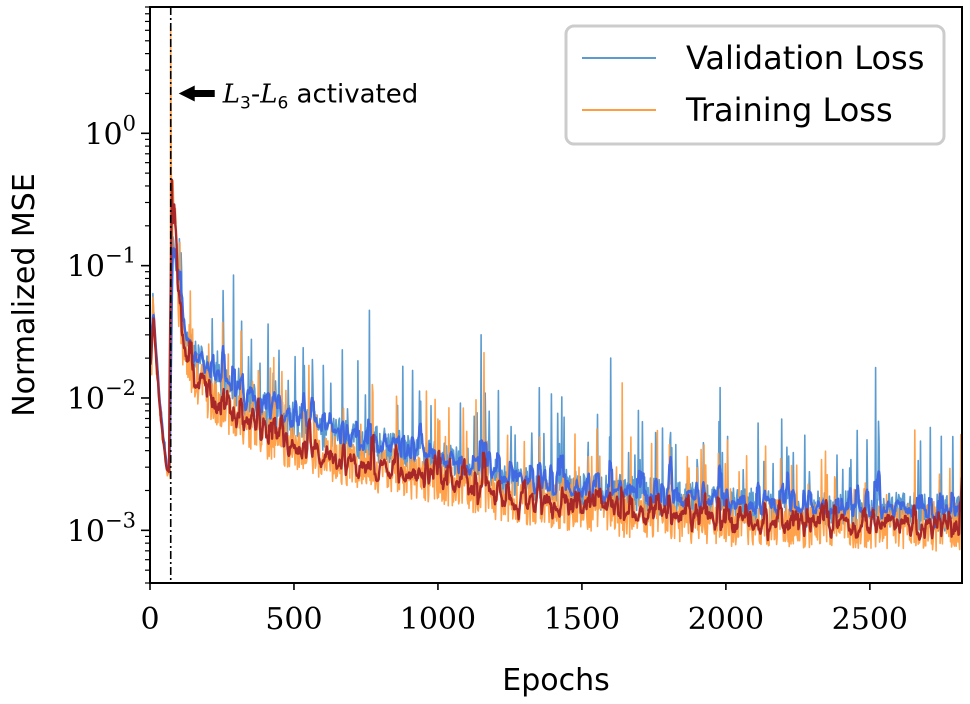 Image resolution: width=970 pixels, height=704 pixels. What do you see at coordinates (438, 619) in the screenshot?
I see `x-tick-label: 1000` at bounding box center [438, 619].